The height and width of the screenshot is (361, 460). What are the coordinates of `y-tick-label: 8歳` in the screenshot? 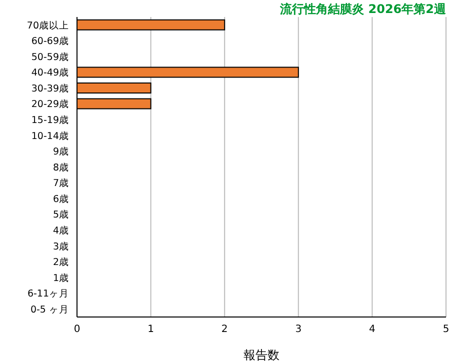 It's located at (60, 167).